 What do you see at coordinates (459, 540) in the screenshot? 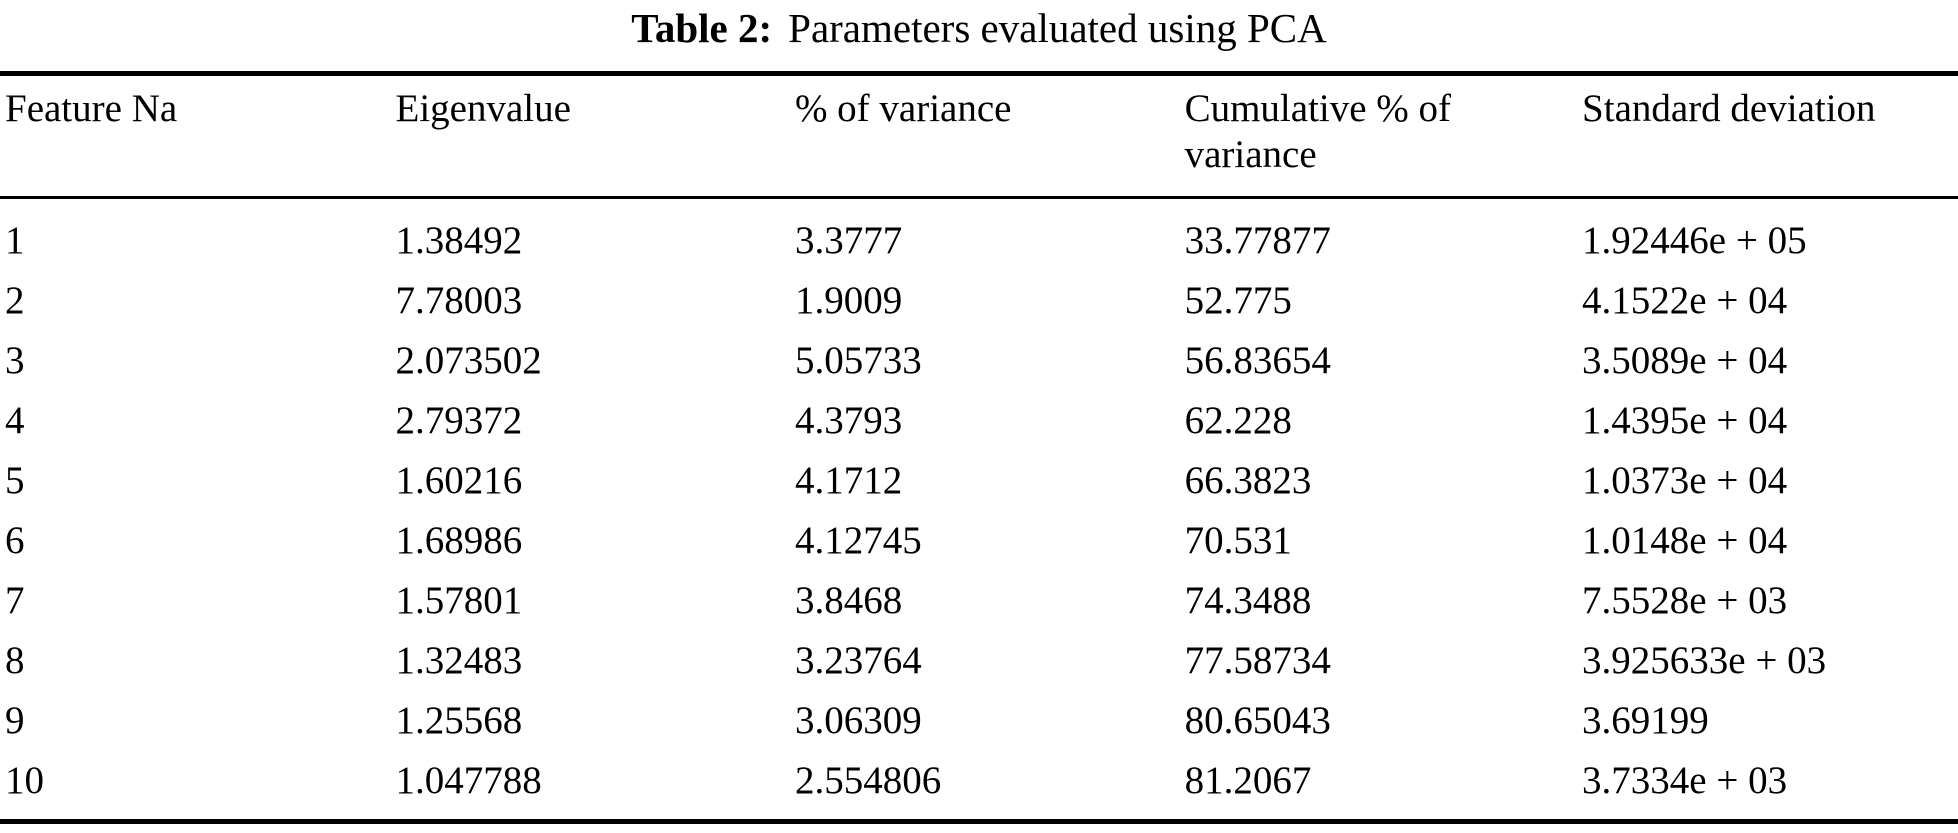
I see `table-cell: 1.68986` at bounding box center [459, 540].